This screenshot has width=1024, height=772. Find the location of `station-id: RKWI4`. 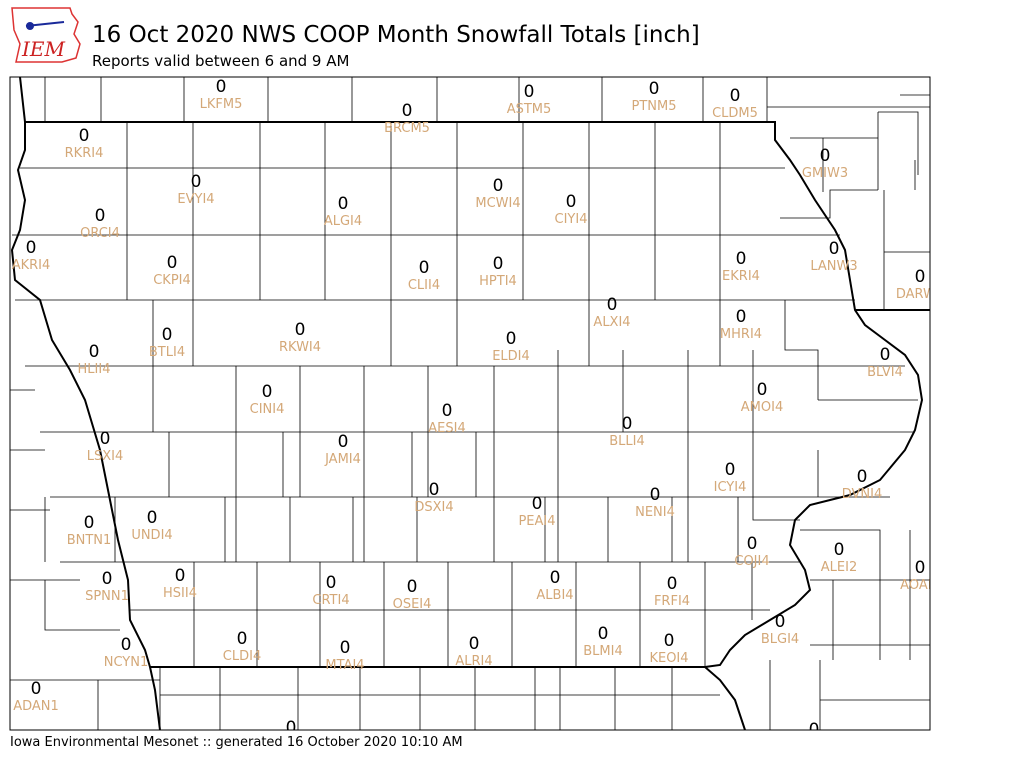

station-id: RKWI4 is located at coordinates (300, 347).